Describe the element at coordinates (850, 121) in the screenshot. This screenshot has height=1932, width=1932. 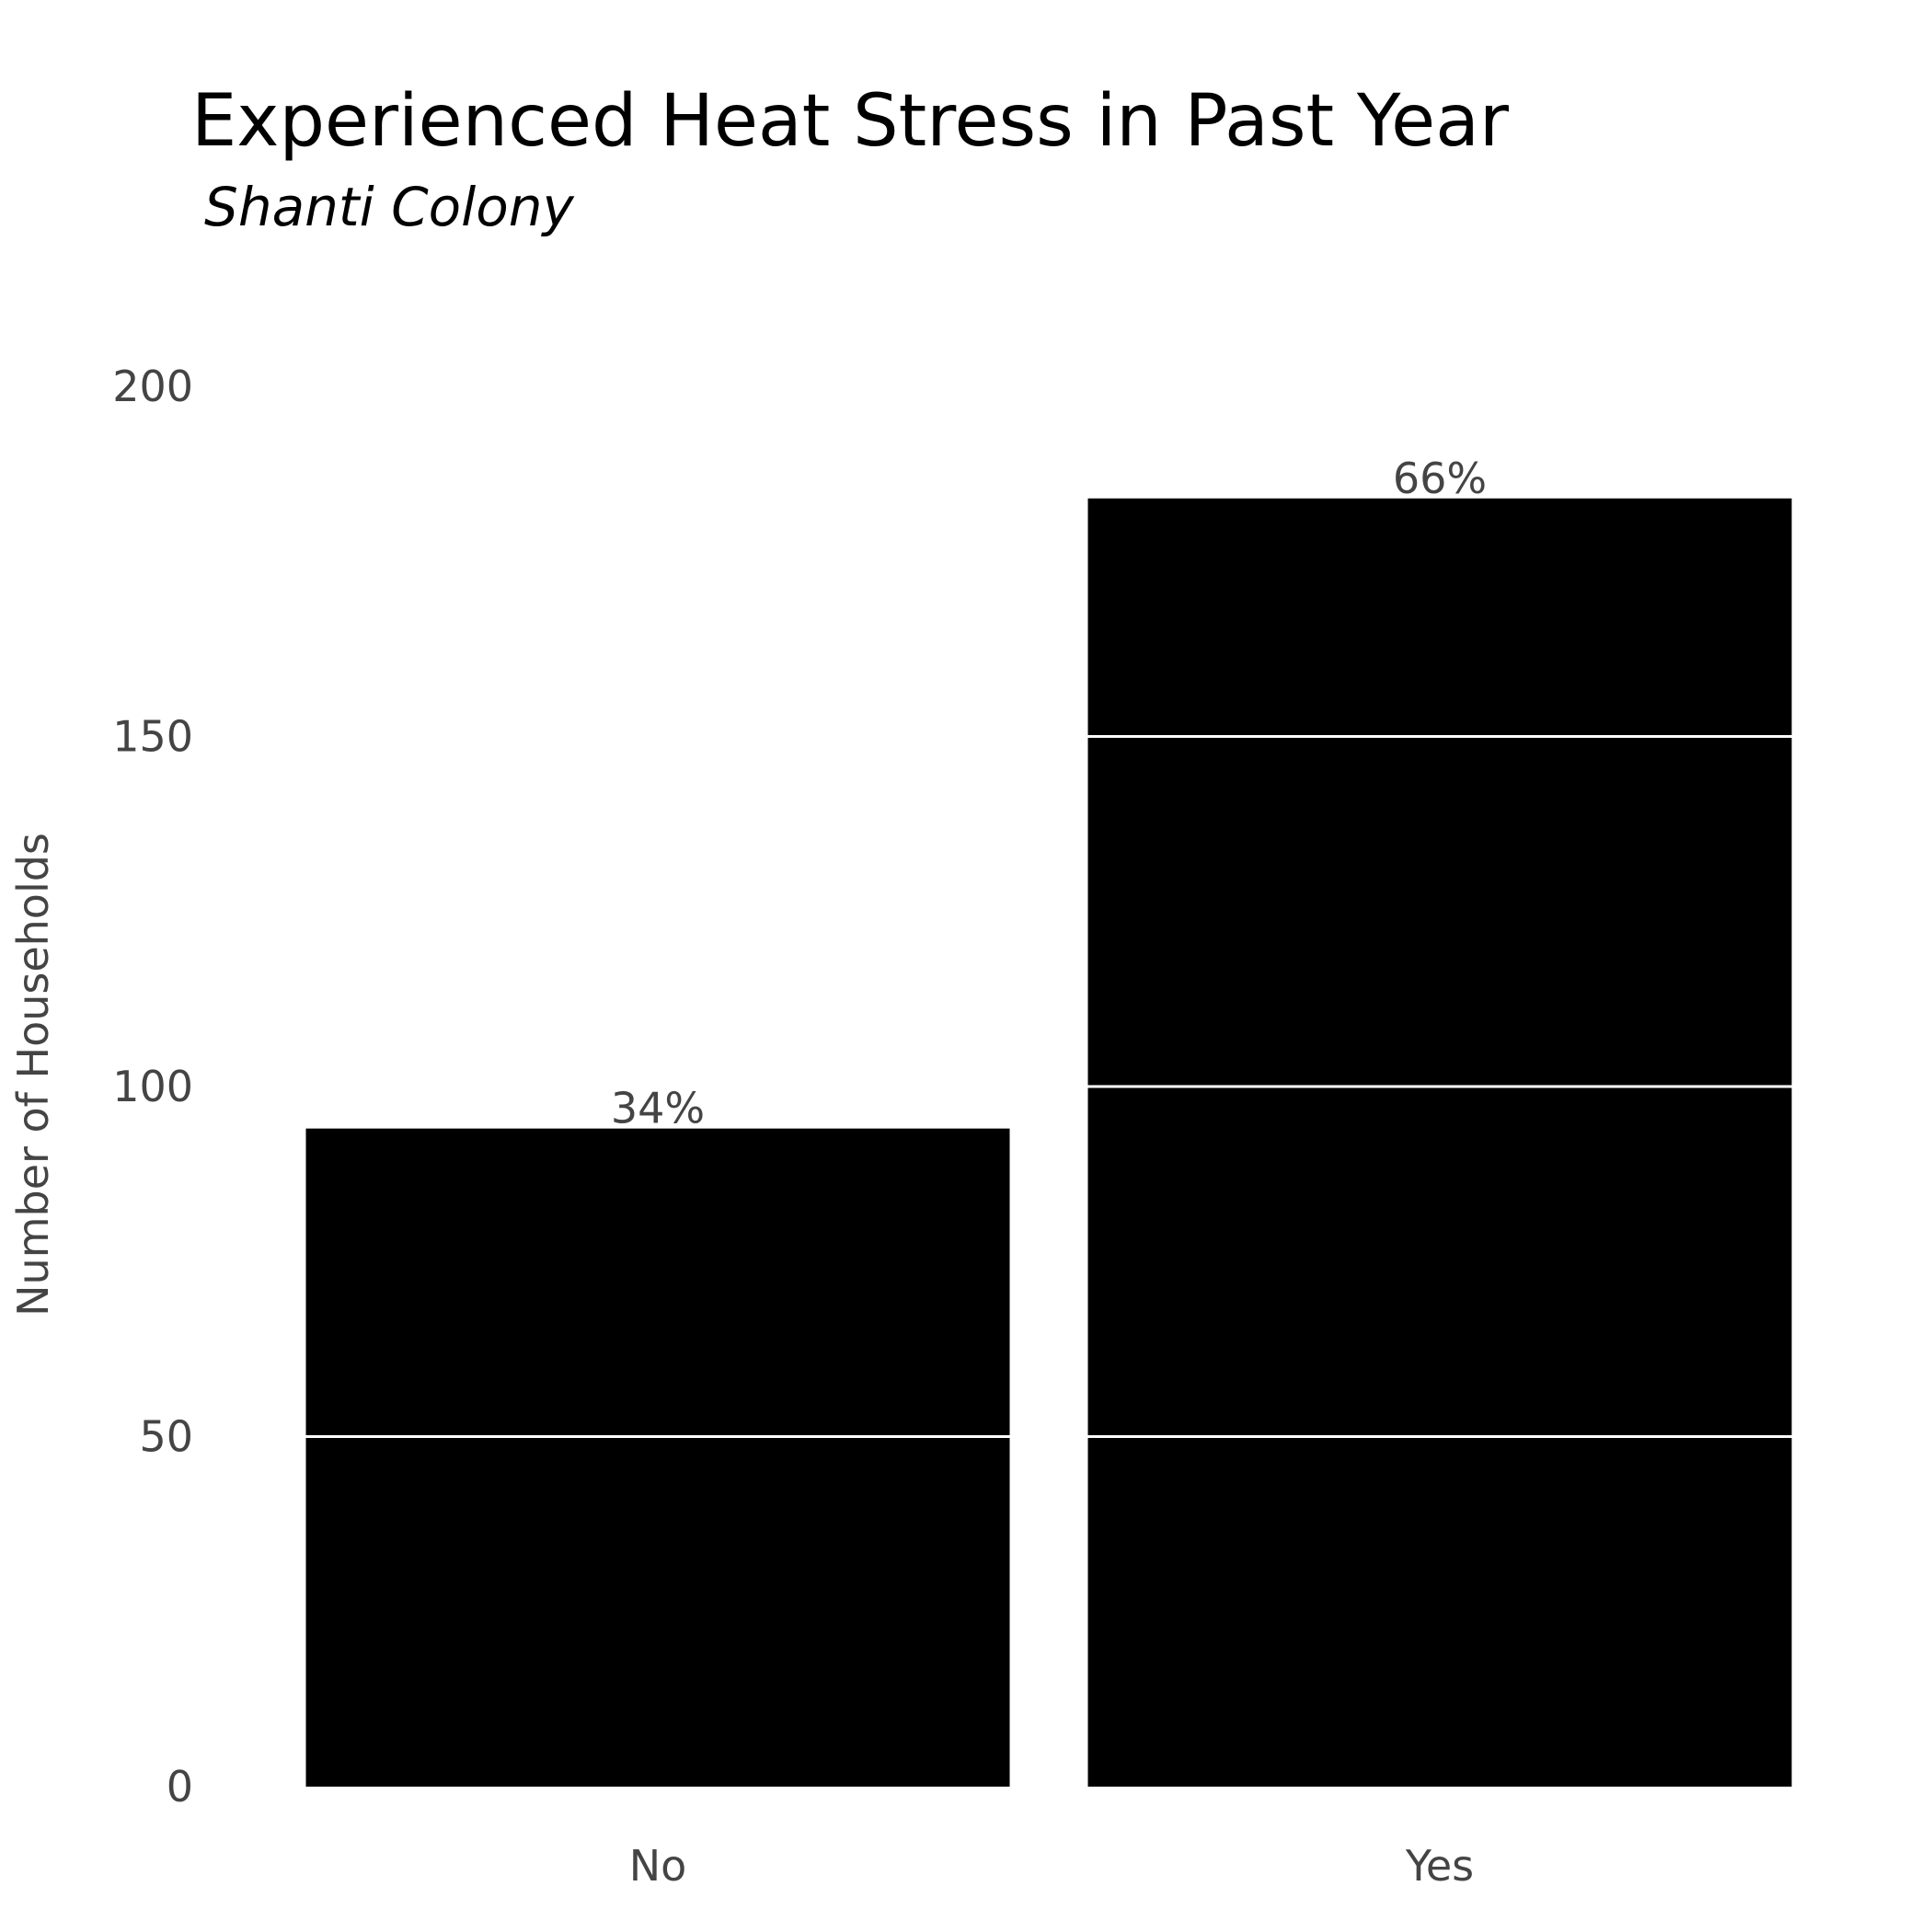
I see `chart-title: Experienced Heat Stress in Past Year` at that location.